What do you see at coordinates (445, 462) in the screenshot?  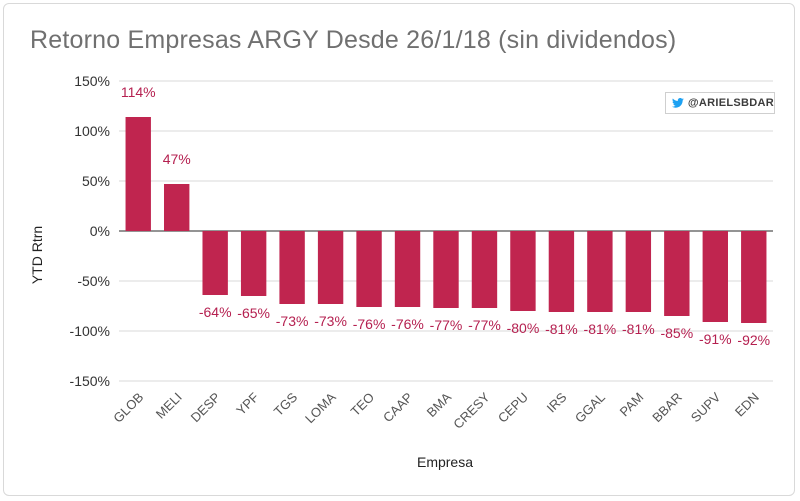 I see `x-axis-title: Empresa` at bounding box center [445, 462].